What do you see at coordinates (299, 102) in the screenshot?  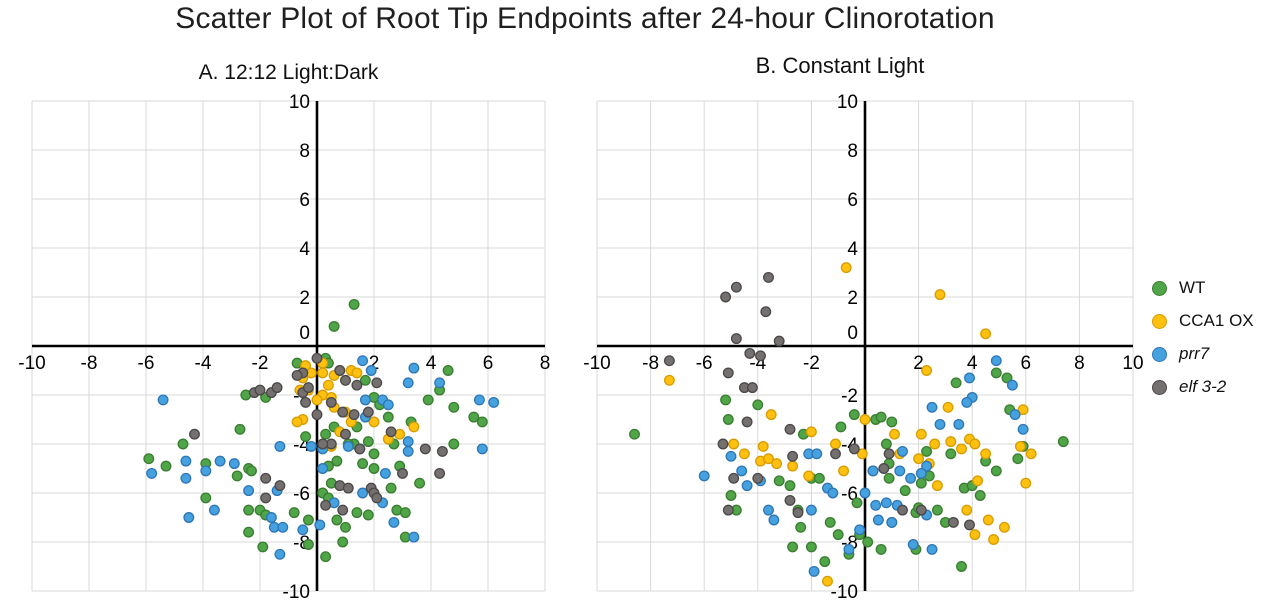 I see `y-tick-label: 10` at bounding box center [299, 102].